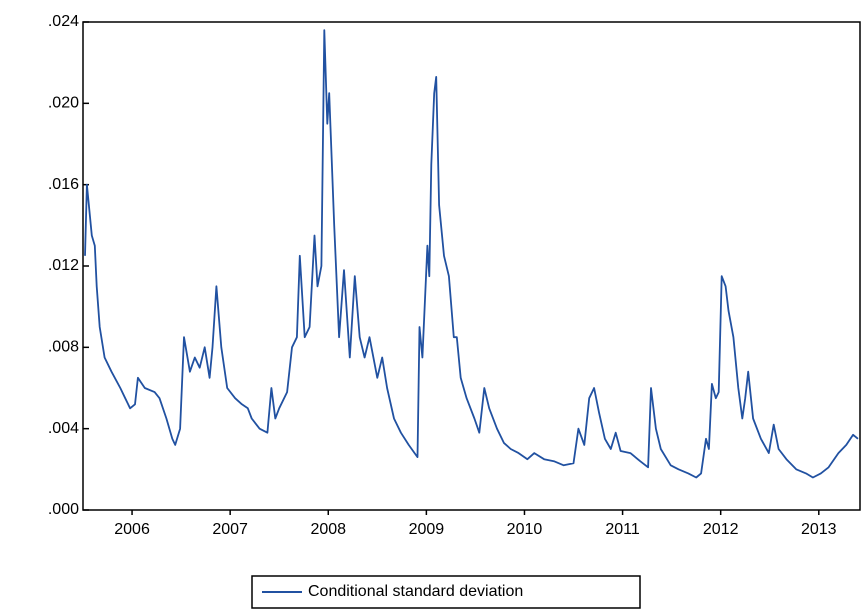 The image size is (861, 612). What do you see at coordinates (63, 347) in the screenshot?
I see `y-tick-label: .008` at bounding box center [63, 347].